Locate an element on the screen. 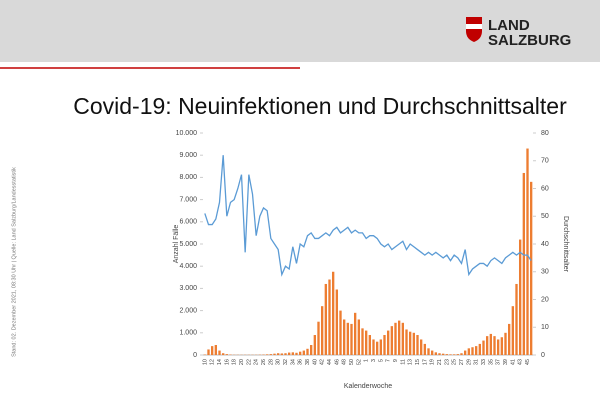 This screenshot has width=600, height=405. x-tick-label: 48 is located at coordinates (345, 362).